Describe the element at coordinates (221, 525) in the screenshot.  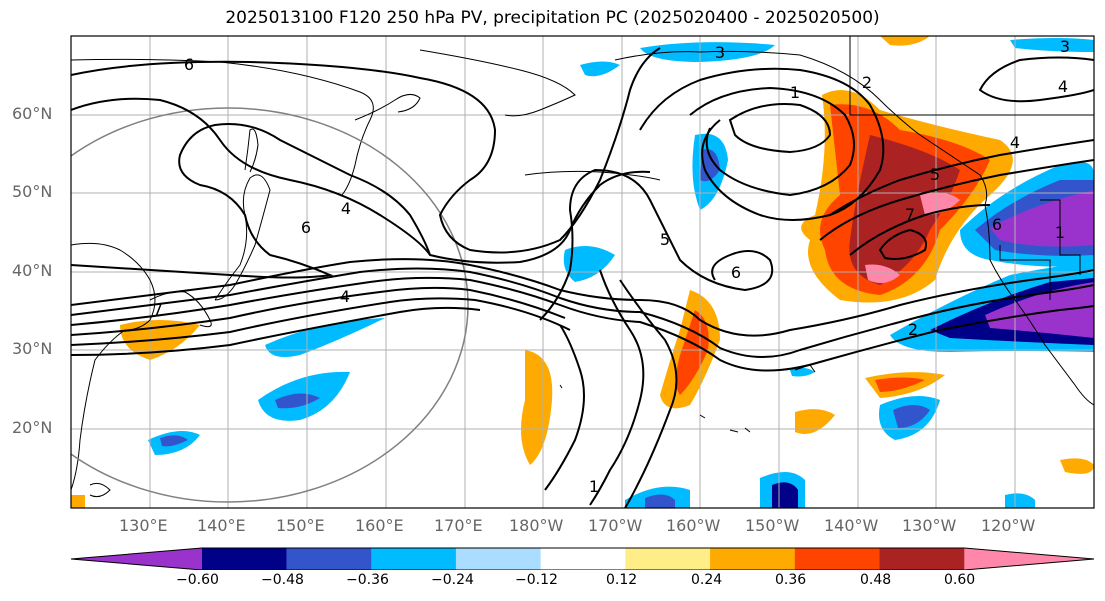
I see `lon-label: 140°E` at that location.